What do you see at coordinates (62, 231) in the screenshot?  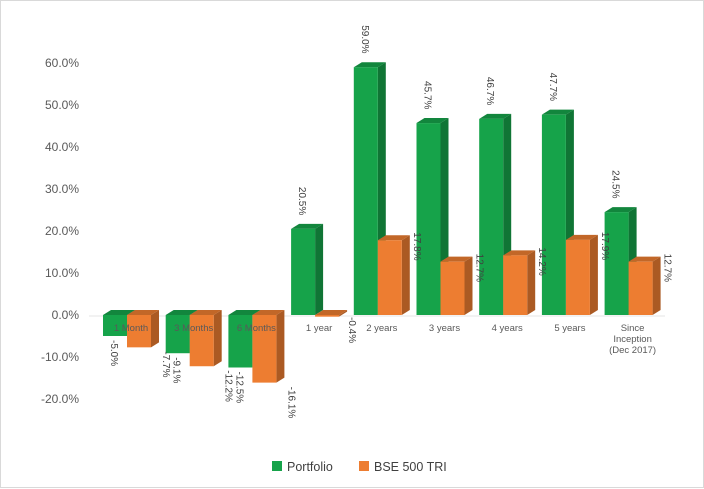 I see `y-tick-label: 20.0%` at bounding box center [62, 231].